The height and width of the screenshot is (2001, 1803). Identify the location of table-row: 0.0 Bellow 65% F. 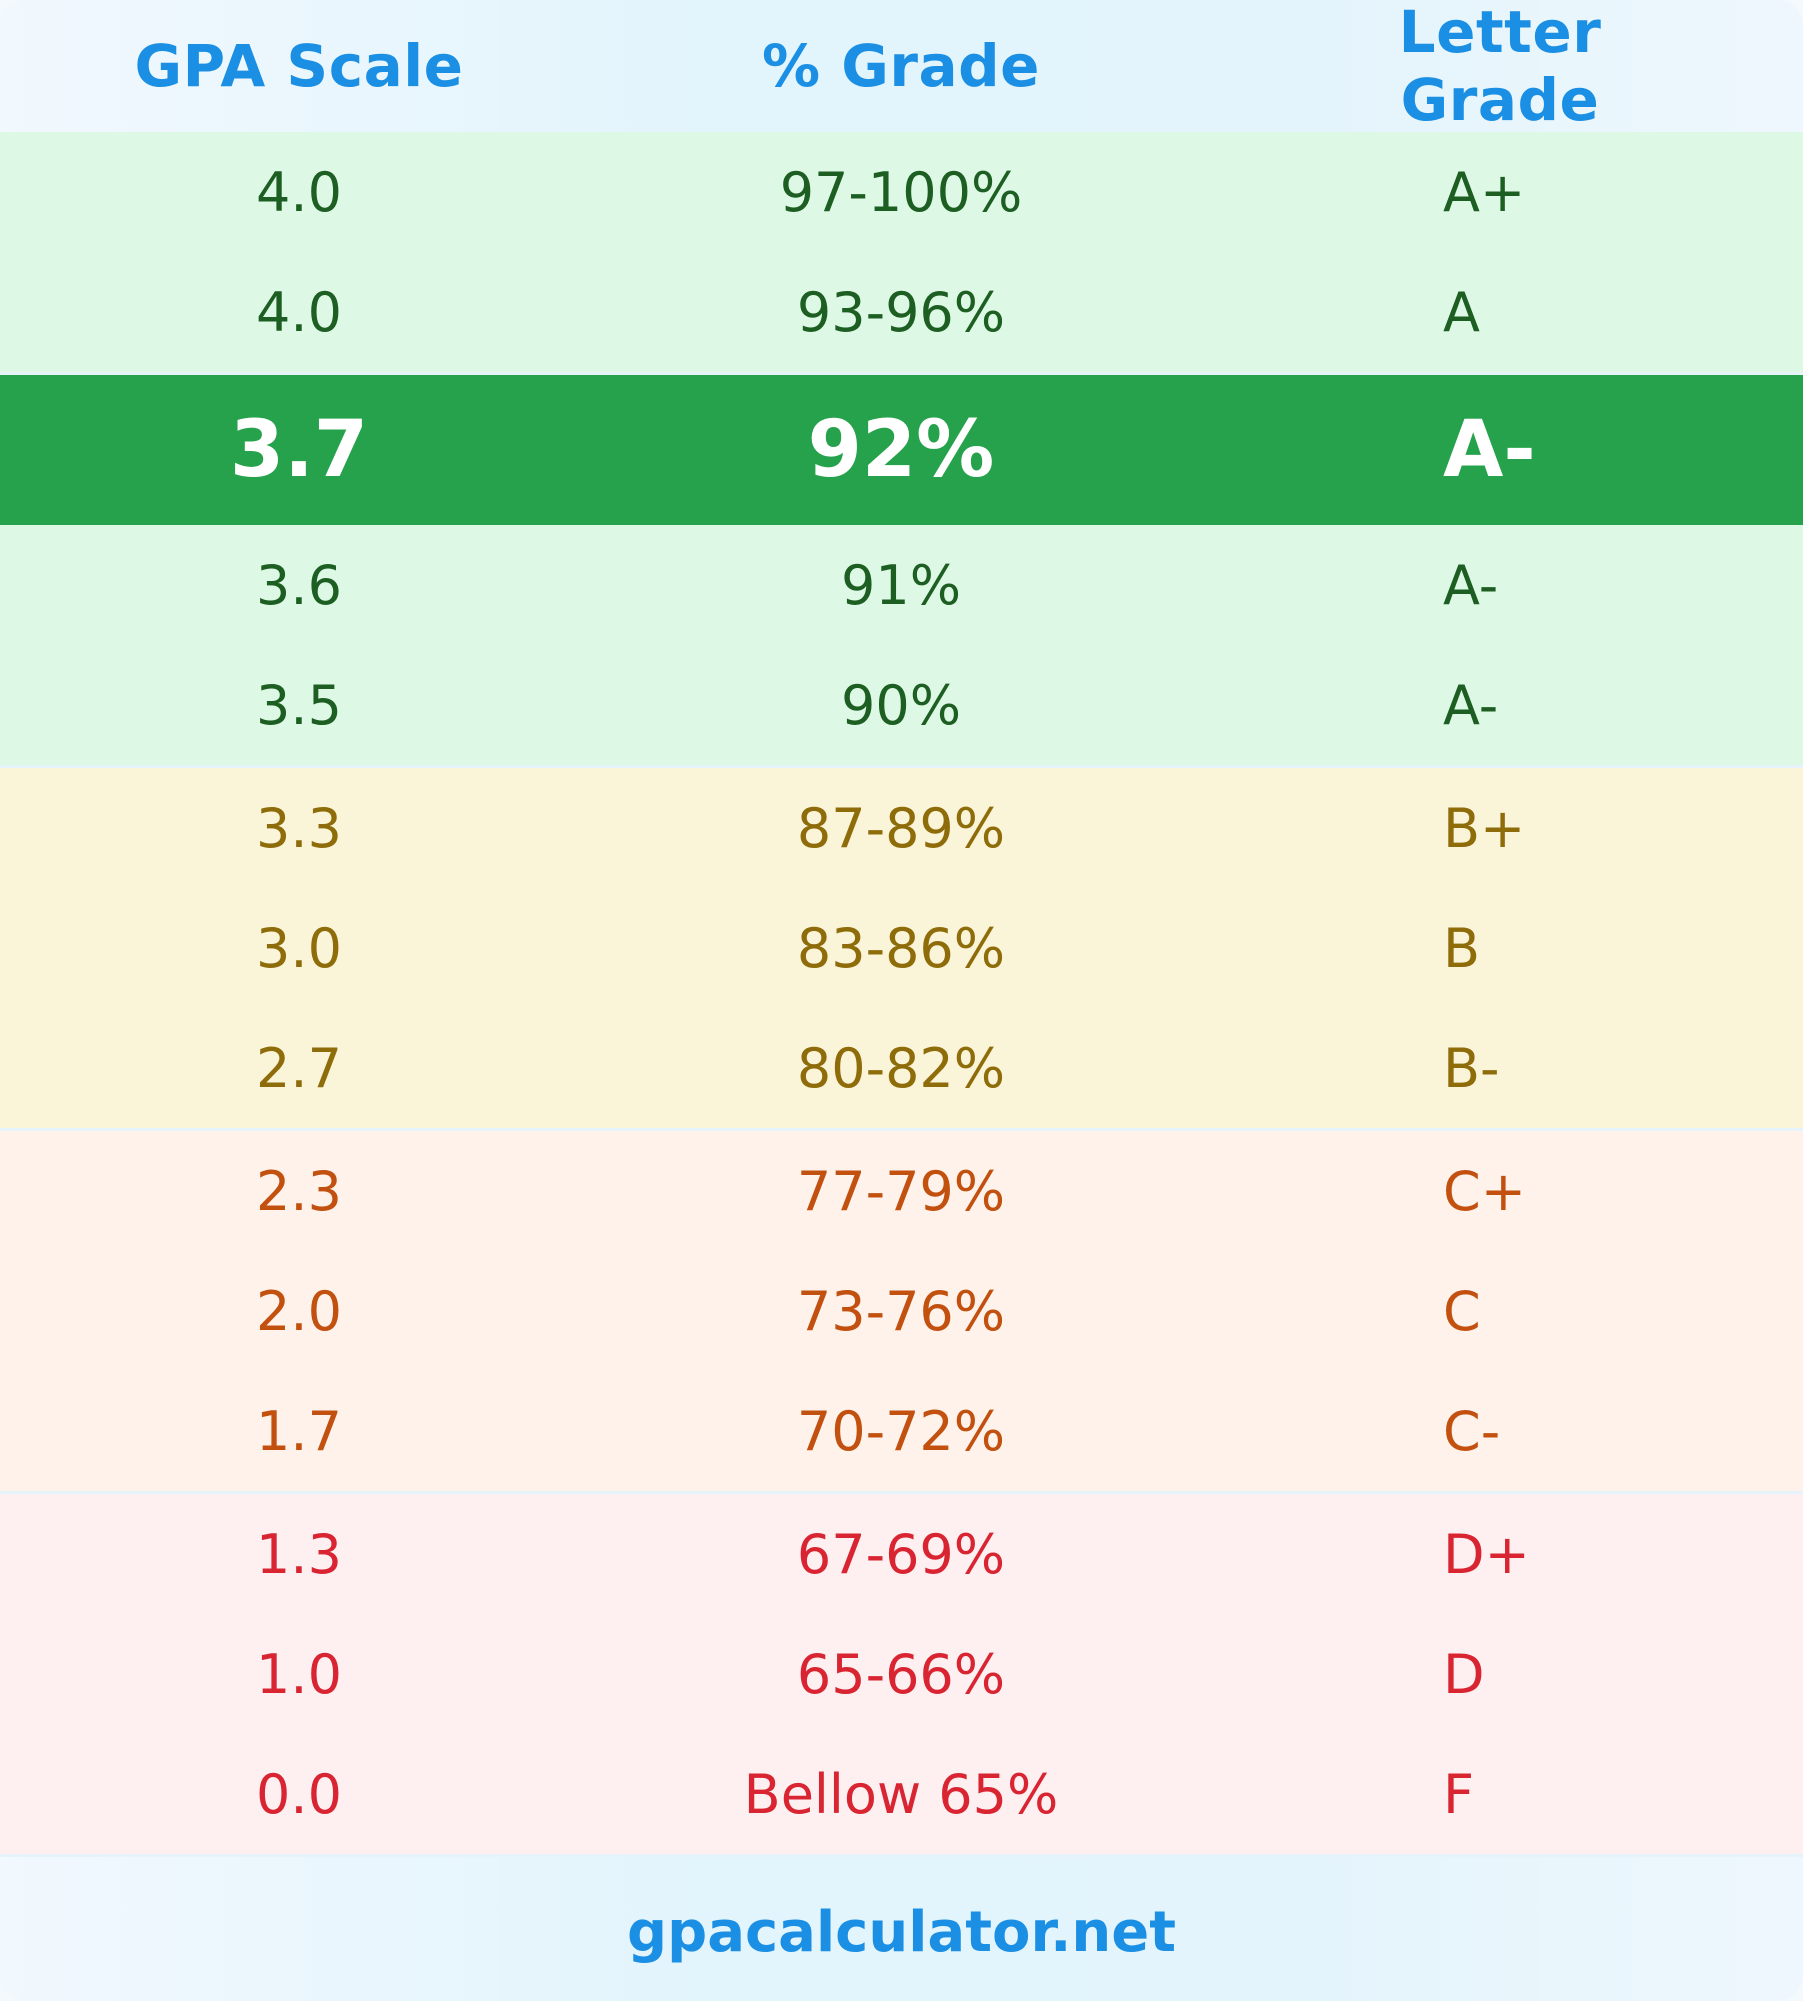
(901, 1794).